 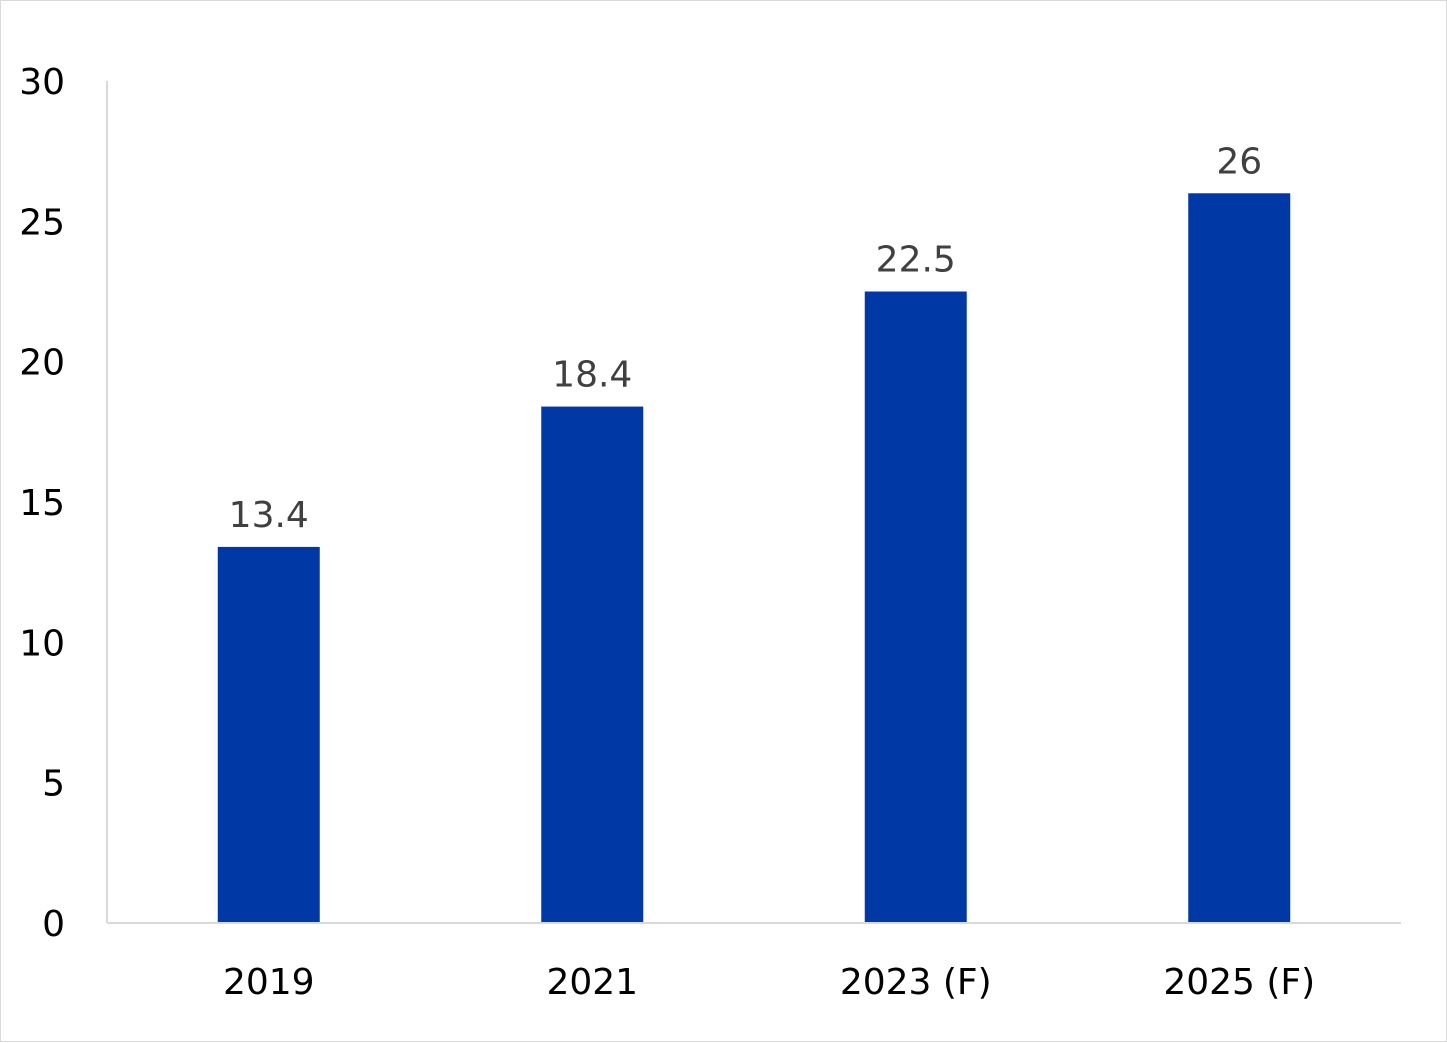 What do you see at coordinates (592, 982) in the screenshot?
I see `x-tick-label: 2021` at bounding box center [592, 982].